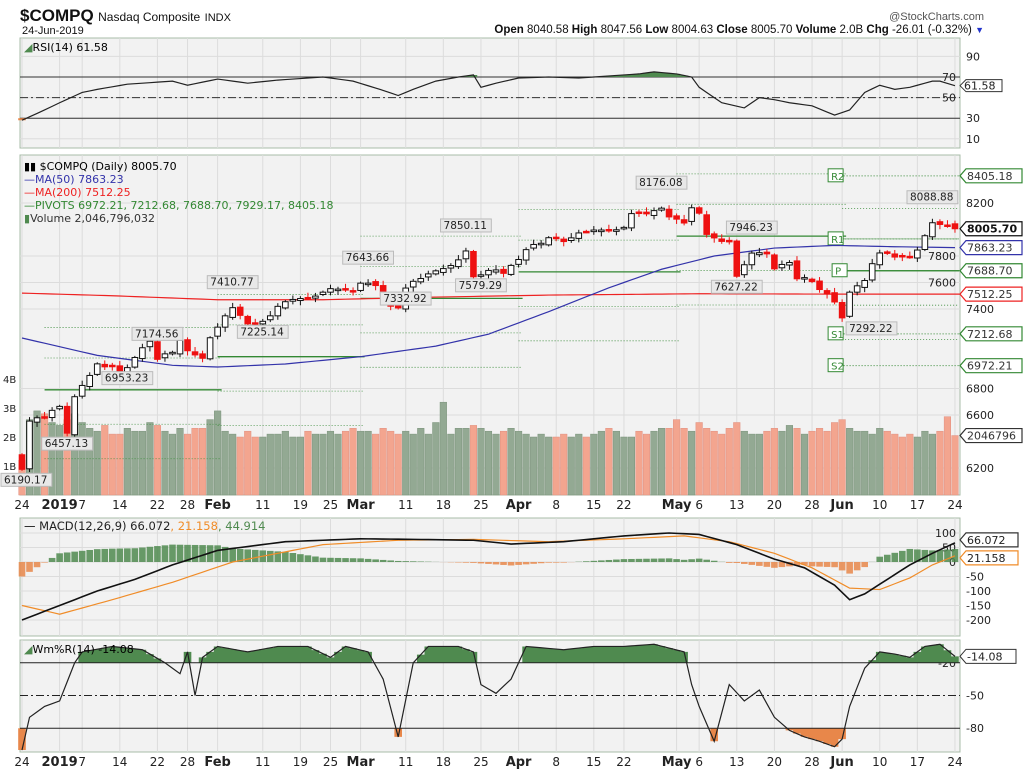 The width and height of the screenshot is (1024, 776). What do you see at coordinates (119, 505) in the screenshot?
I see `x-axis-label: 14` at bounding box center [119, 505].